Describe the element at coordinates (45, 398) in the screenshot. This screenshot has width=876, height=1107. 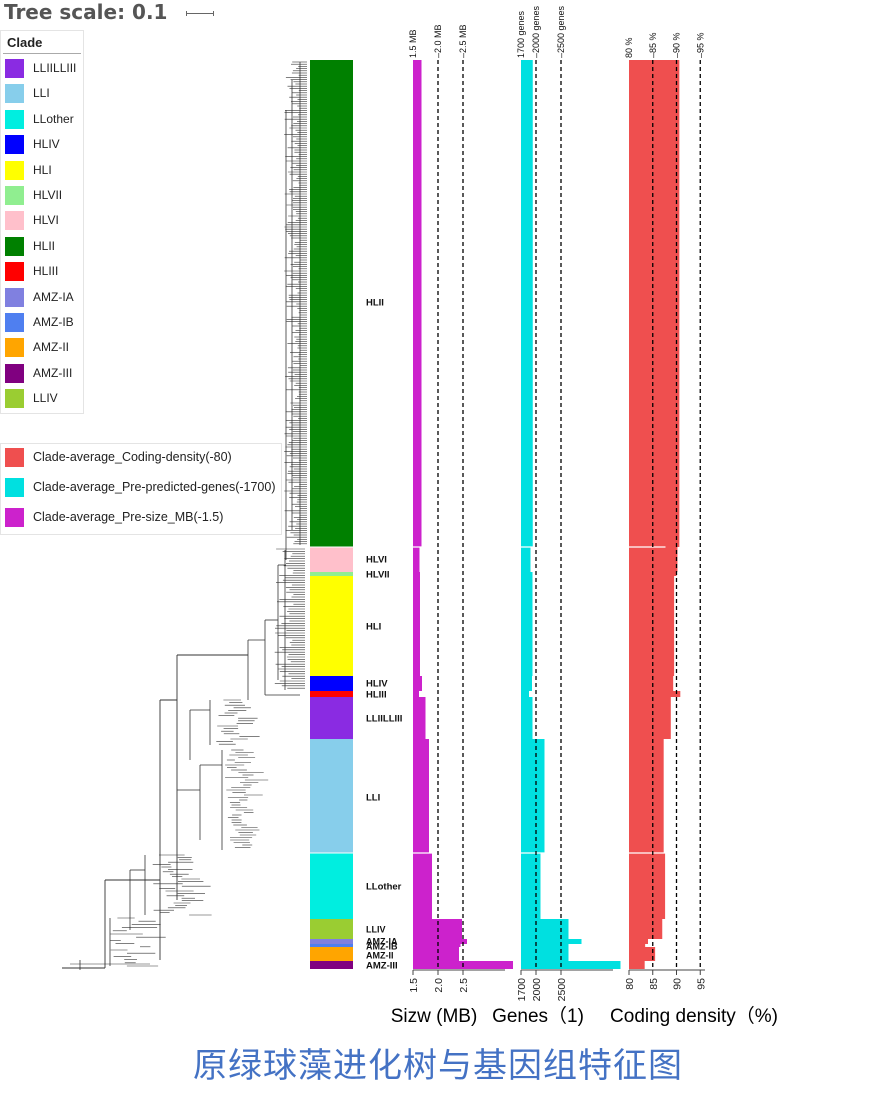
I see `legend-label: LLIV` at that location.